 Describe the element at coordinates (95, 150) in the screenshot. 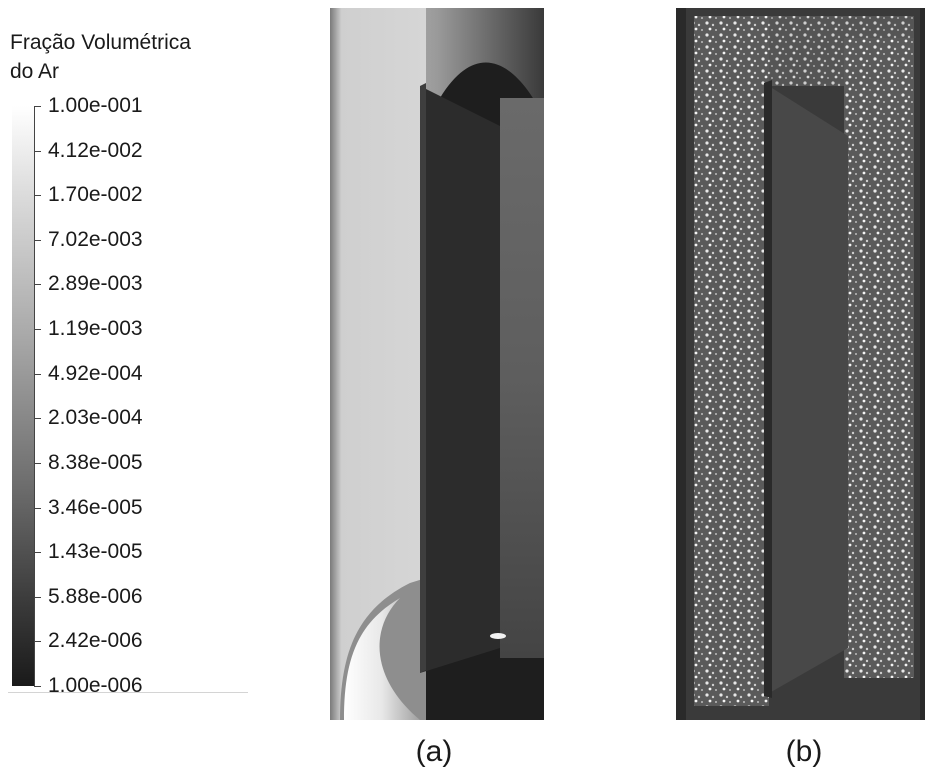

I see `legend-label: 4.12e-002` at that location.